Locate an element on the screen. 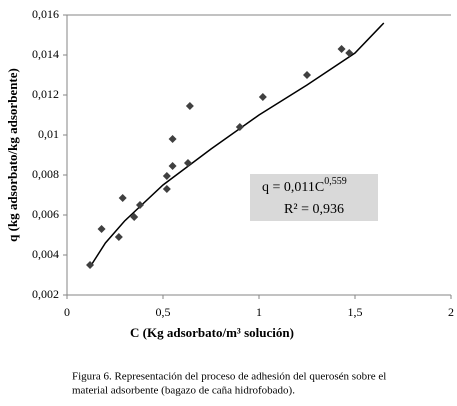 The height and width of the screenshot is (406, 457). equation: q = 0,011C is located at coordinates (293, 187).